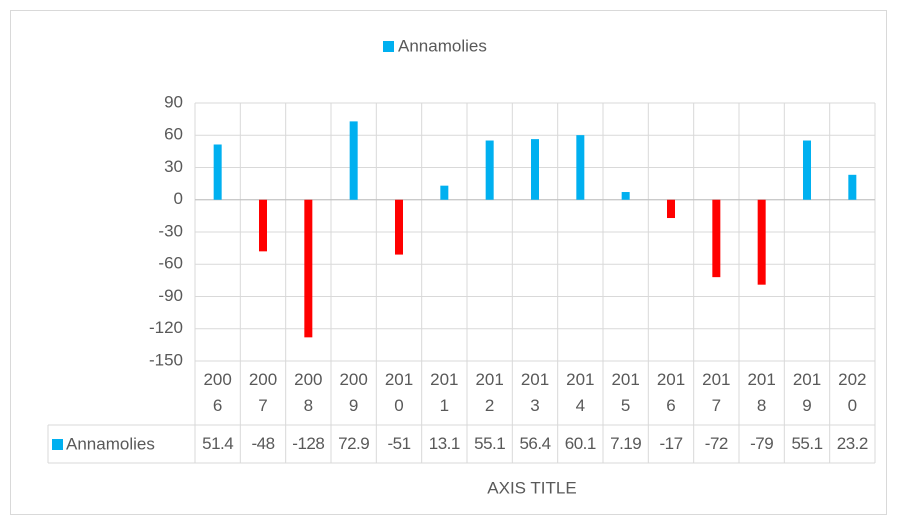 The width and height of the screenshot is (897, 525). I want to click on table-value: 72.9, so click(354, 443).